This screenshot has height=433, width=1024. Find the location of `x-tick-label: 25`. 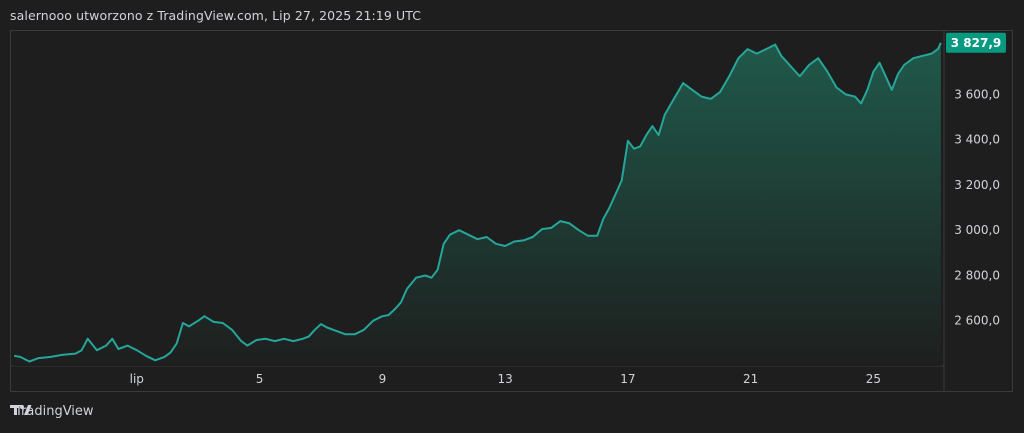

x-tick-label: 25 is located at coordinates (873, 379).